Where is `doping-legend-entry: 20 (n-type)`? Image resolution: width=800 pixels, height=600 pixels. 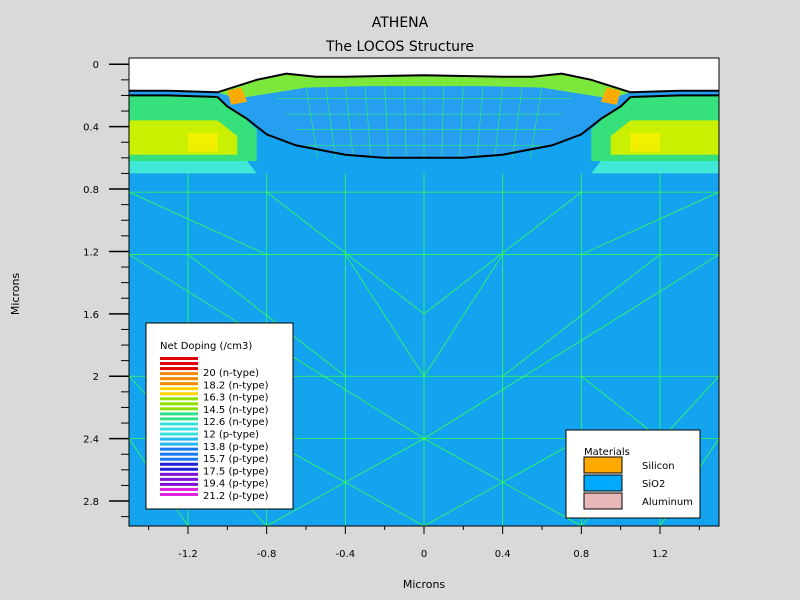
doping-legend-entry: 20 (n-type) is located at coordinates (231, 373).